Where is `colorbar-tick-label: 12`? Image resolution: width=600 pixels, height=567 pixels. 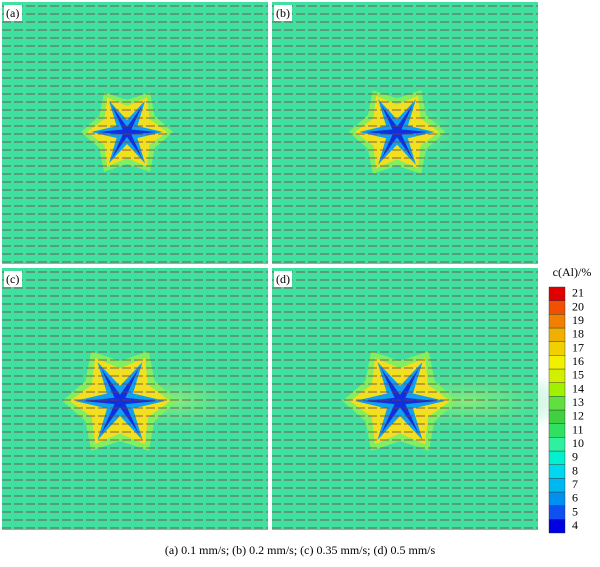 colorbar-tick-label: 12 is located at coordinates (578, 416).